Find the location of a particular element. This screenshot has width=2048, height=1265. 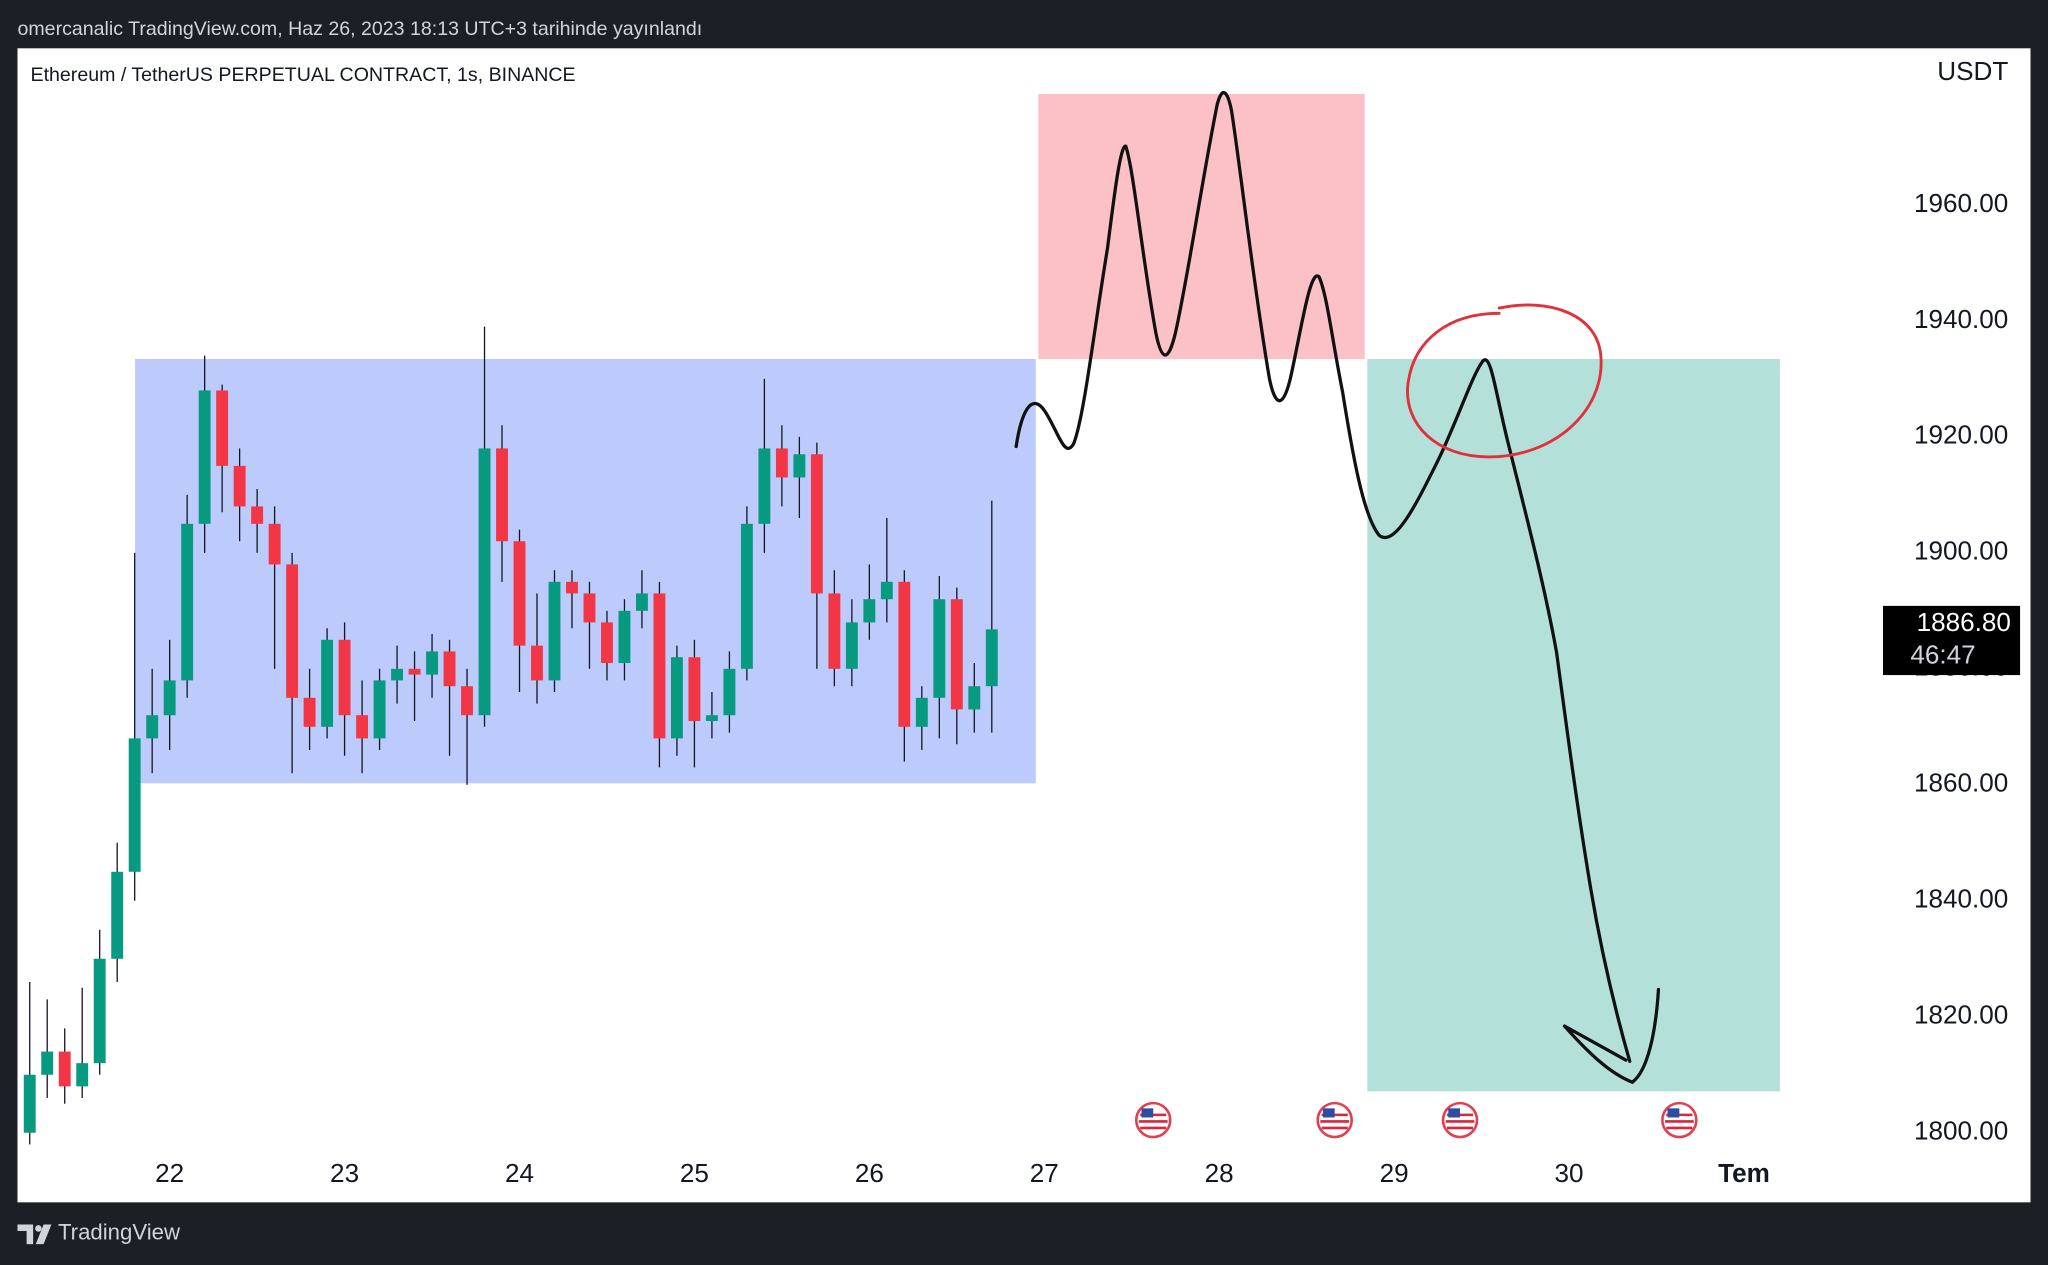

target-zone is located at coordinates (1573, 725).